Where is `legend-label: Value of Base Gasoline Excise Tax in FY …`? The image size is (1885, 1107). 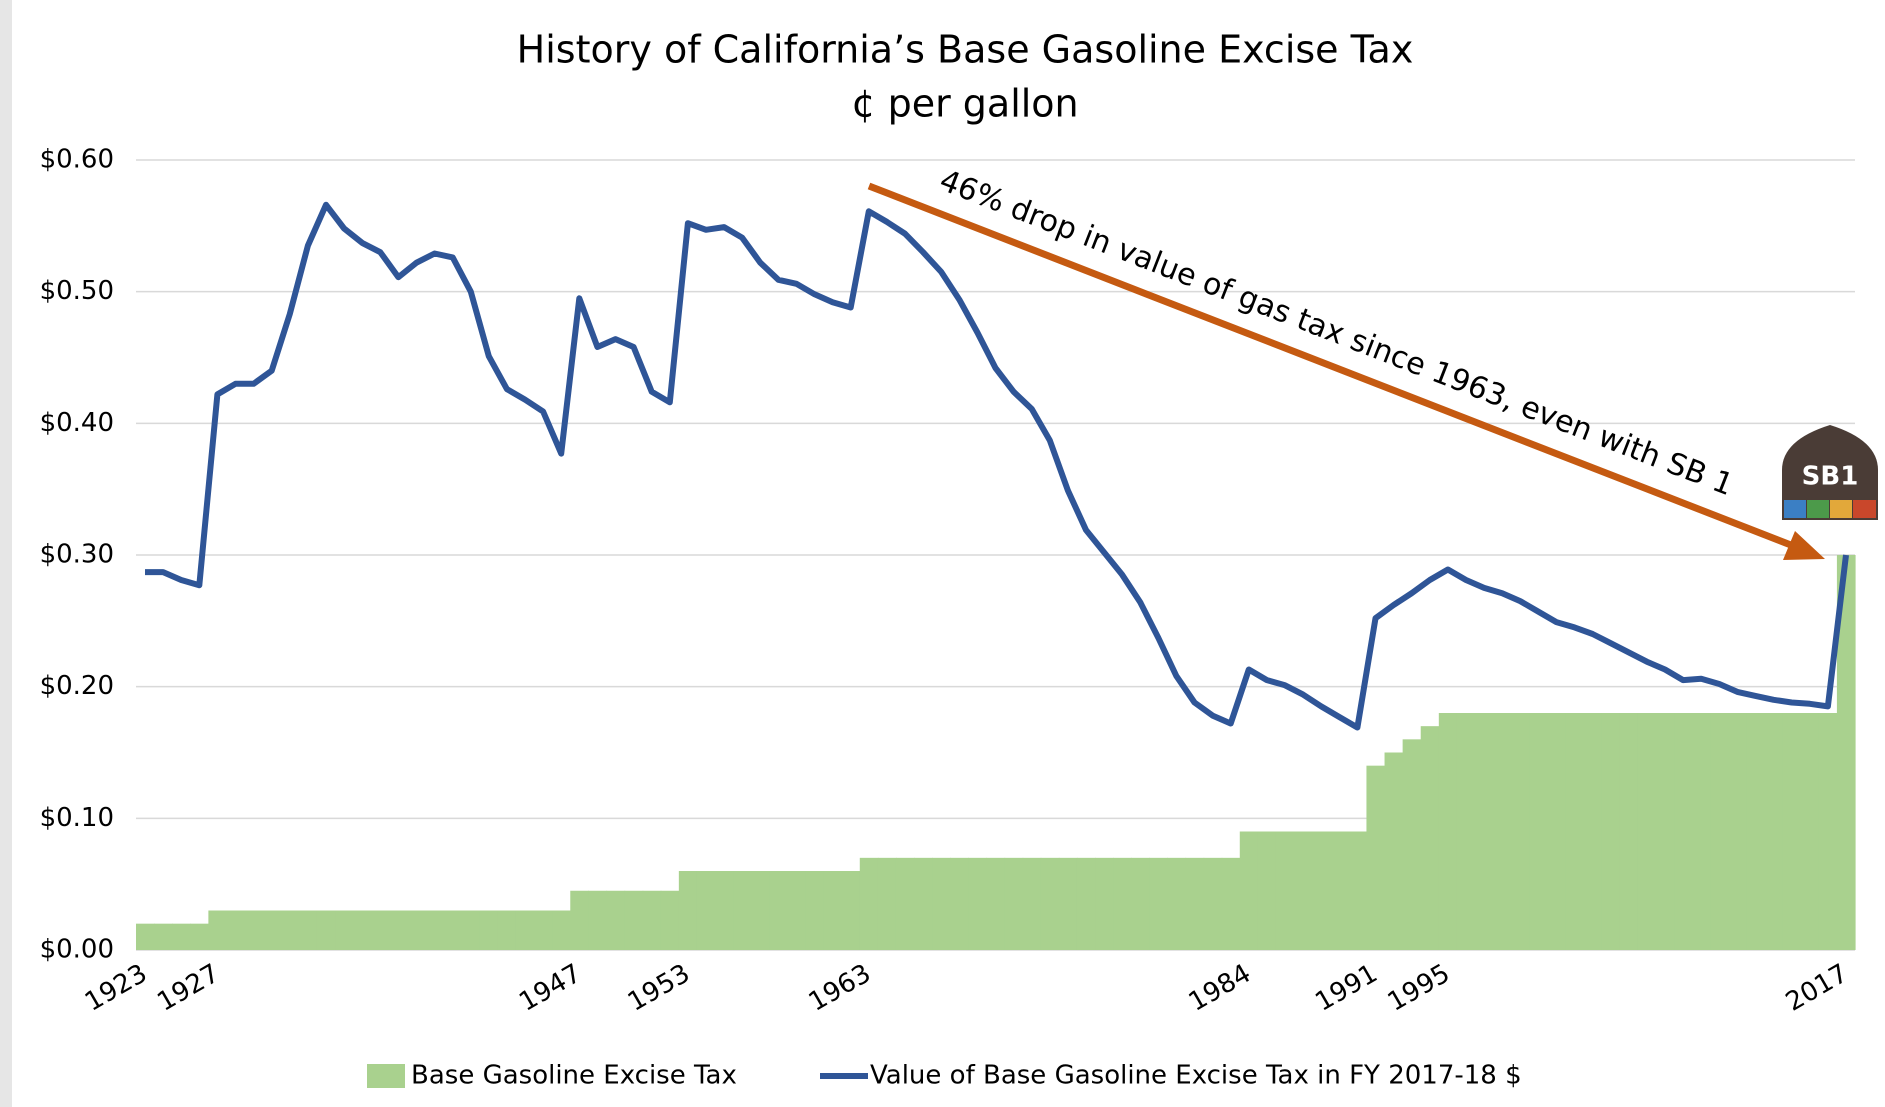 legend-label: Value of Base Gasoline Excise Tax in FY … is located at coordinates (1196, 1076).